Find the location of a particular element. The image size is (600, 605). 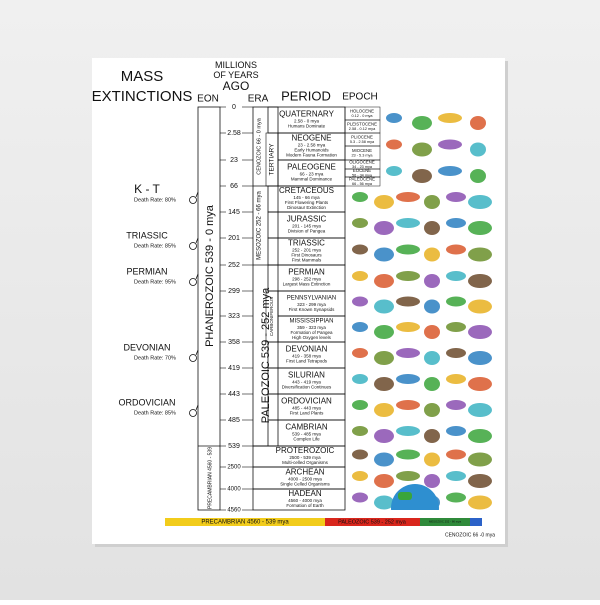

mya-tick-label: 4560 is located at coordinates (234, 511).